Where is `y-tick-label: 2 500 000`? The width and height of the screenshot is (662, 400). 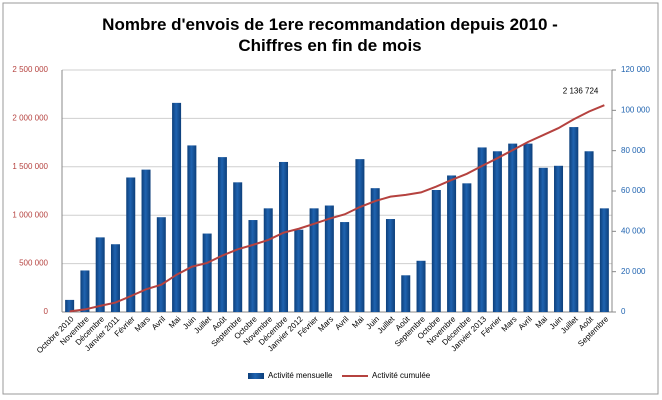
y-tick-label: 2 500 000 is located at coordinates (30, 69).